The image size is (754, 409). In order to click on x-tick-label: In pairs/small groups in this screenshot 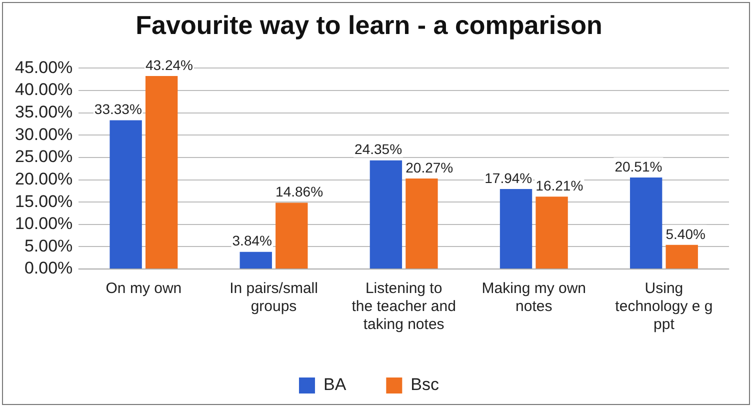, I will do `click(274, 298)`.